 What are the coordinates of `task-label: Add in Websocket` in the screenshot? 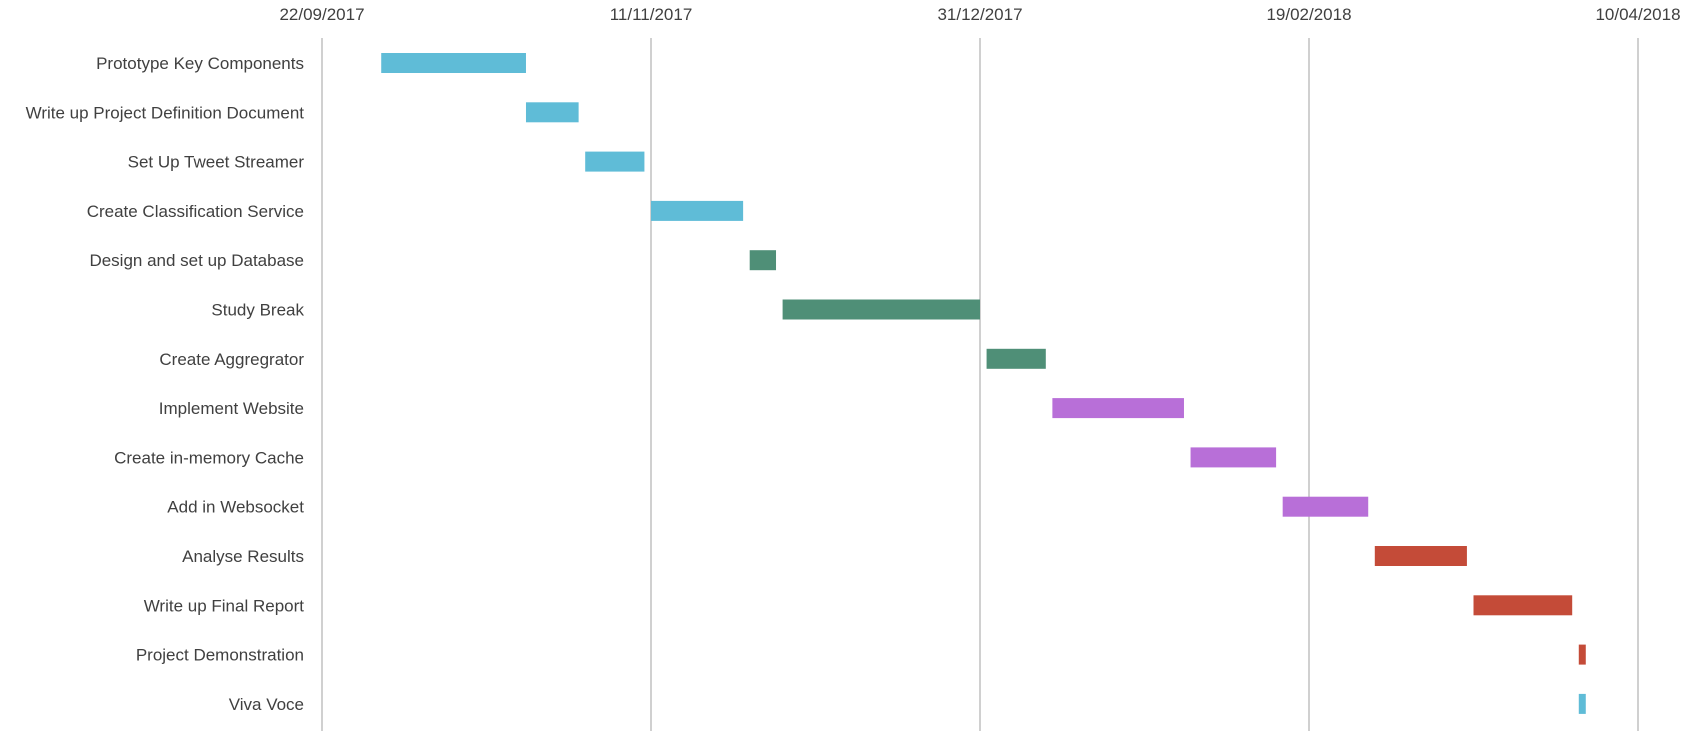 It's located at (235, 507).